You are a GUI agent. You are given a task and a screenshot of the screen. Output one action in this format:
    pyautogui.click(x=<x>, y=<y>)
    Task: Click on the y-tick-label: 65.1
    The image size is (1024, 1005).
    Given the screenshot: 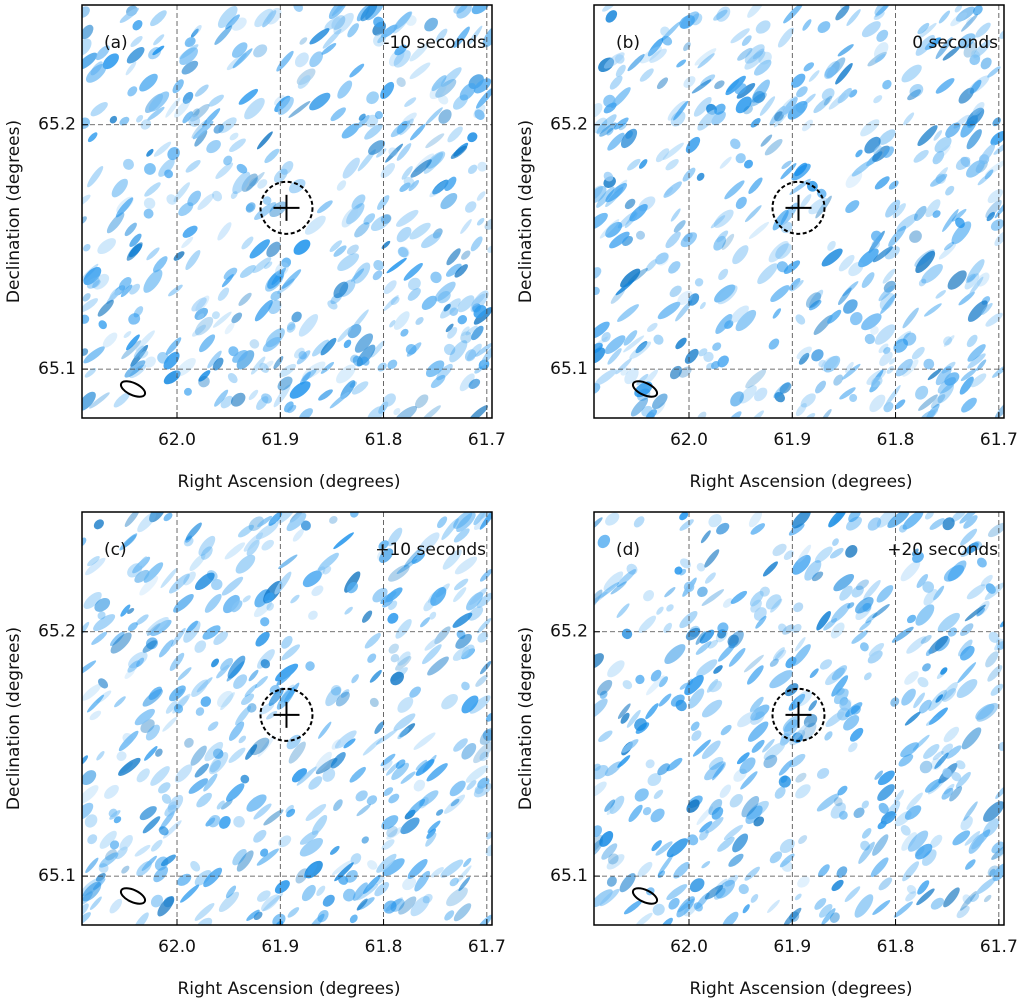 What is the action you would take?
    pyautogui.click(x=569, y=369)
    